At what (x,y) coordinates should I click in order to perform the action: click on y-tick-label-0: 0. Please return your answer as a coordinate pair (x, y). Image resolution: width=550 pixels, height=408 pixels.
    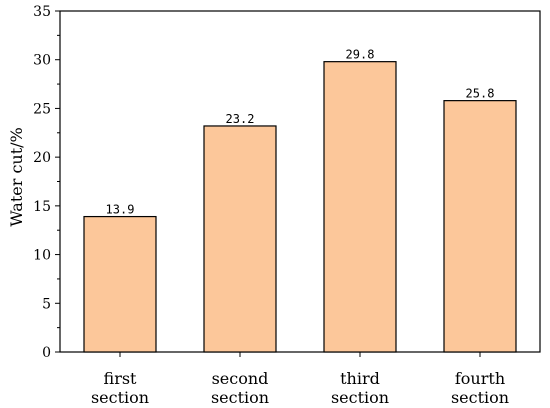
    Looking at the image, I should click on (46, 353).